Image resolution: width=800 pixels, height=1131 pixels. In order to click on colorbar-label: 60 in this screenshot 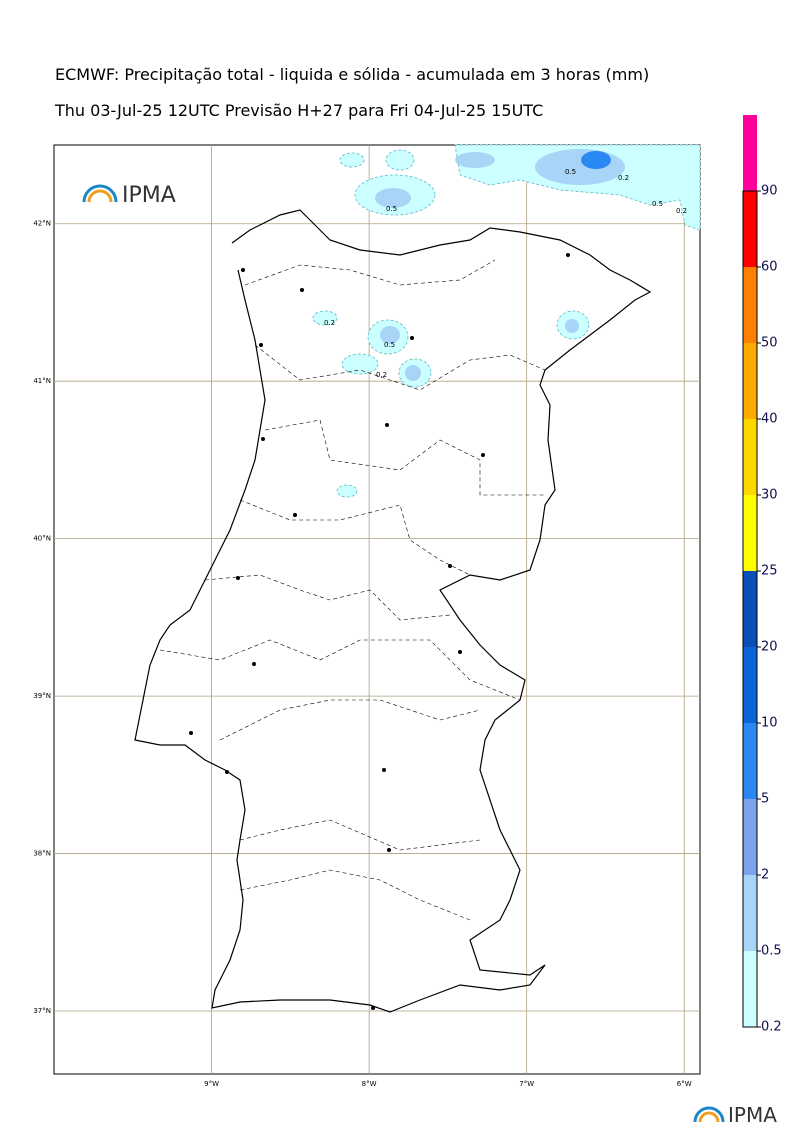, I will do `click(769, 267)`.